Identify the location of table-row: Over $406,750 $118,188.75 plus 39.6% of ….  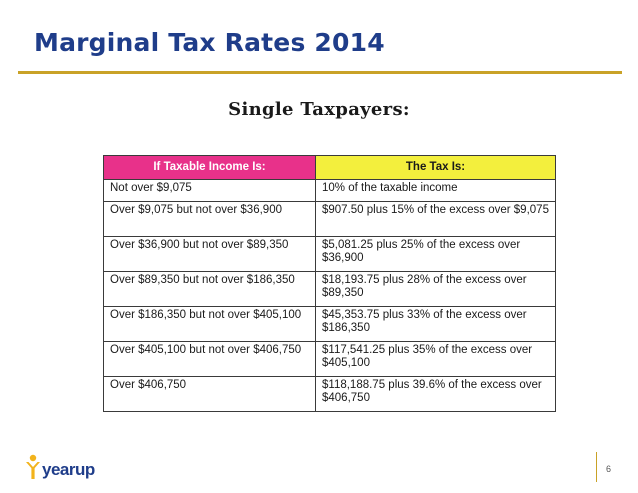
(329, 394).